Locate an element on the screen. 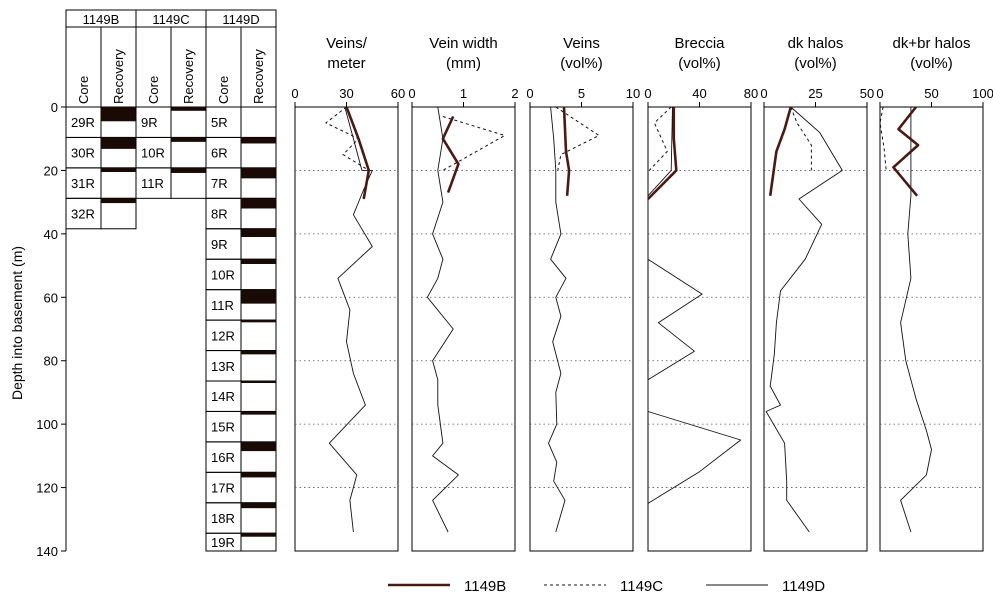 Image resolution: width=993 pixels, height=600 pixels. core-label: 5R is located at coordinates (219, 122).